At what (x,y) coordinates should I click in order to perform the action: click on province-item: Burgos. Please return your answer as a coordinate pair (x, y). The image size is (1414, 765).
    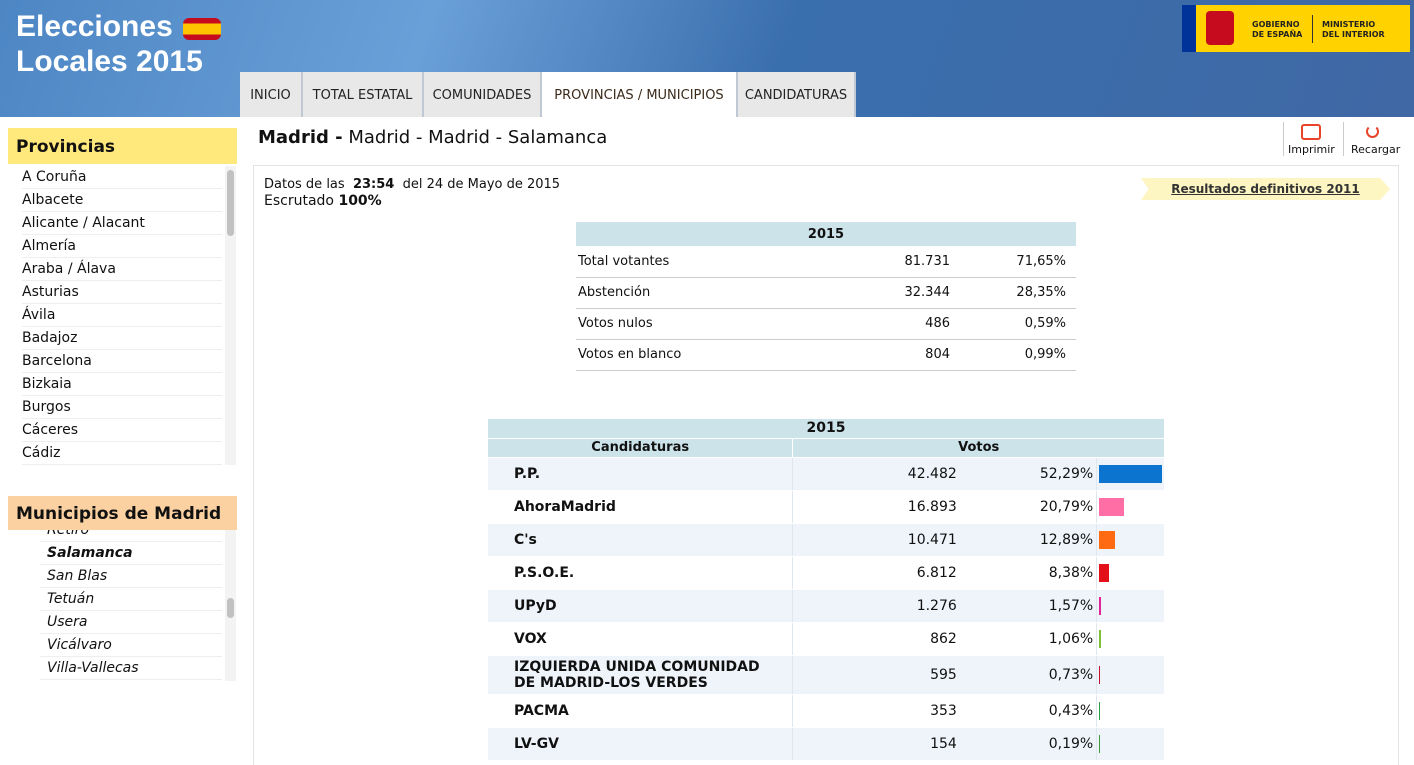
    Looking at the image, I should click on (122, 407).